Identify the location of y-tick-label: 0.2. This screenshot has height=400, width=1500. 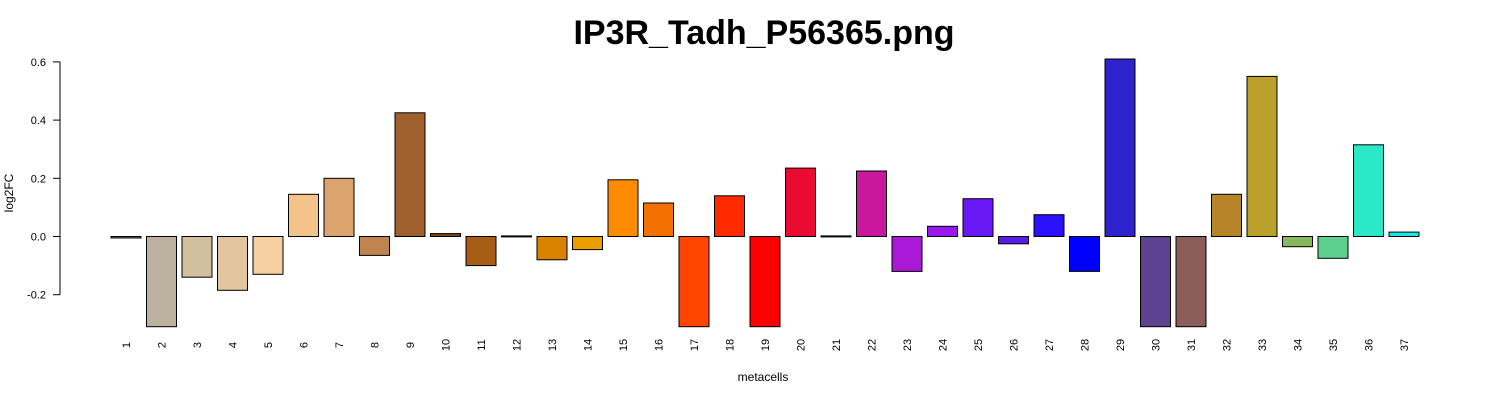
(38, 179).